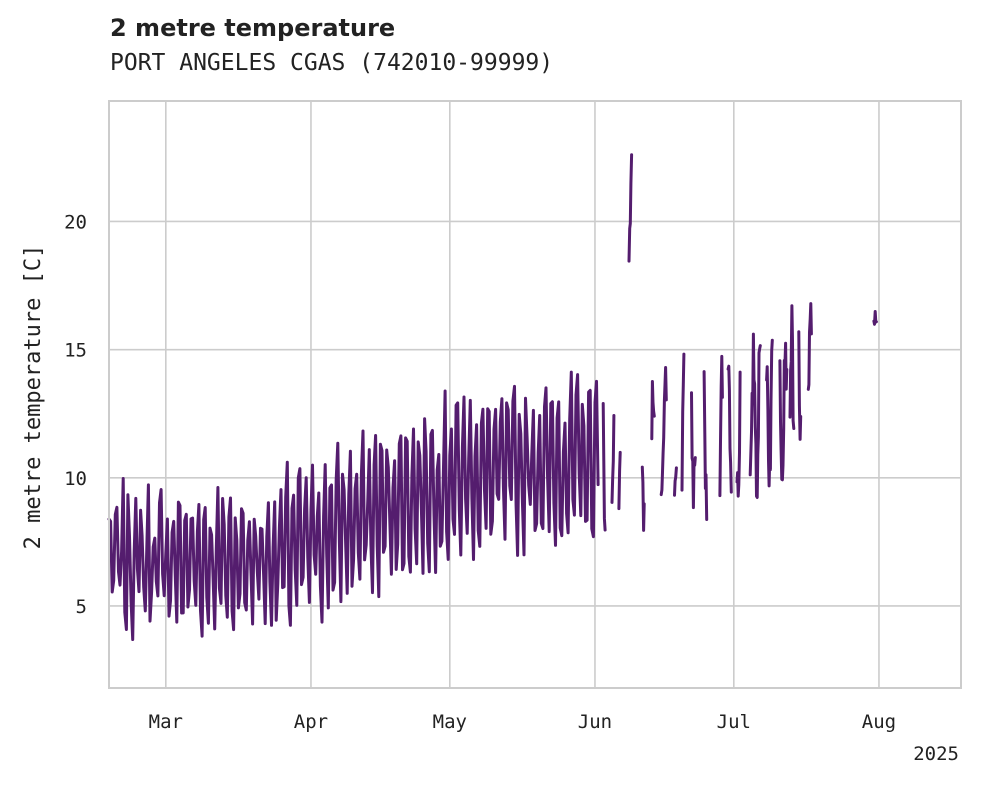 This screenshot has height=785, width=981. Describe the element at coordinates (522, 722) in the screenshot. I see `x-tick-labels: Mar Apr May Jun Jul Aug` at that location.